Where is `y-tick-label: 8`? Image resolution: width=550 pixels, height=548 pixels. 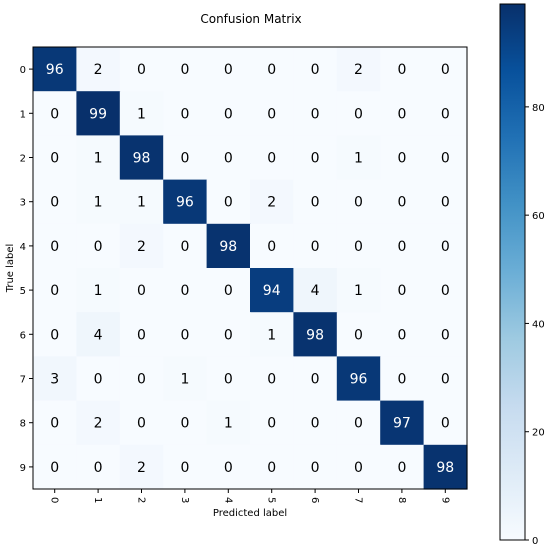
y-tick-label: 8 is located at coordinates (23, 424).